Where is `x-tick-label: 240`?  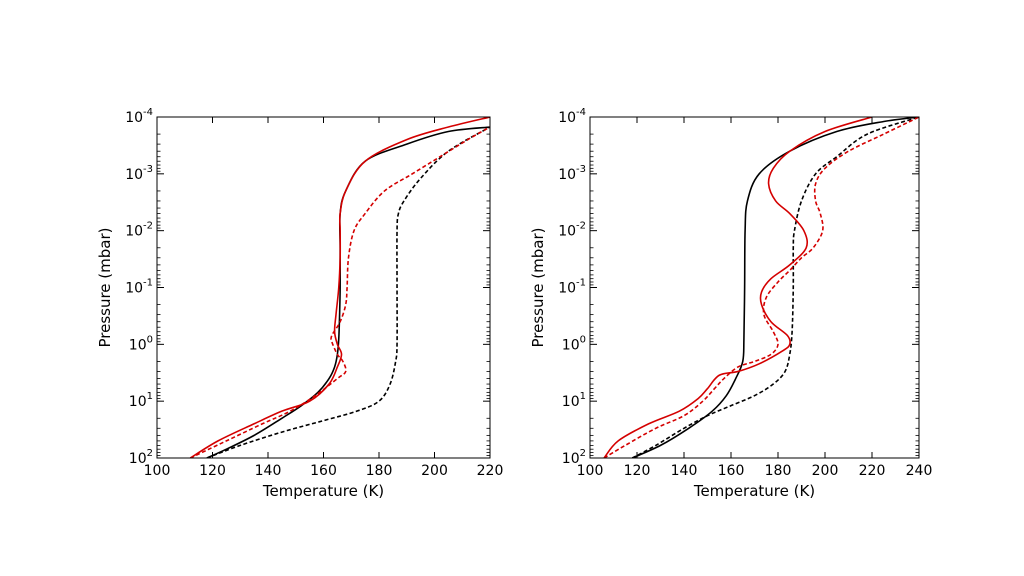
x-tick-label: 240 is located at coordinates (919, 471).